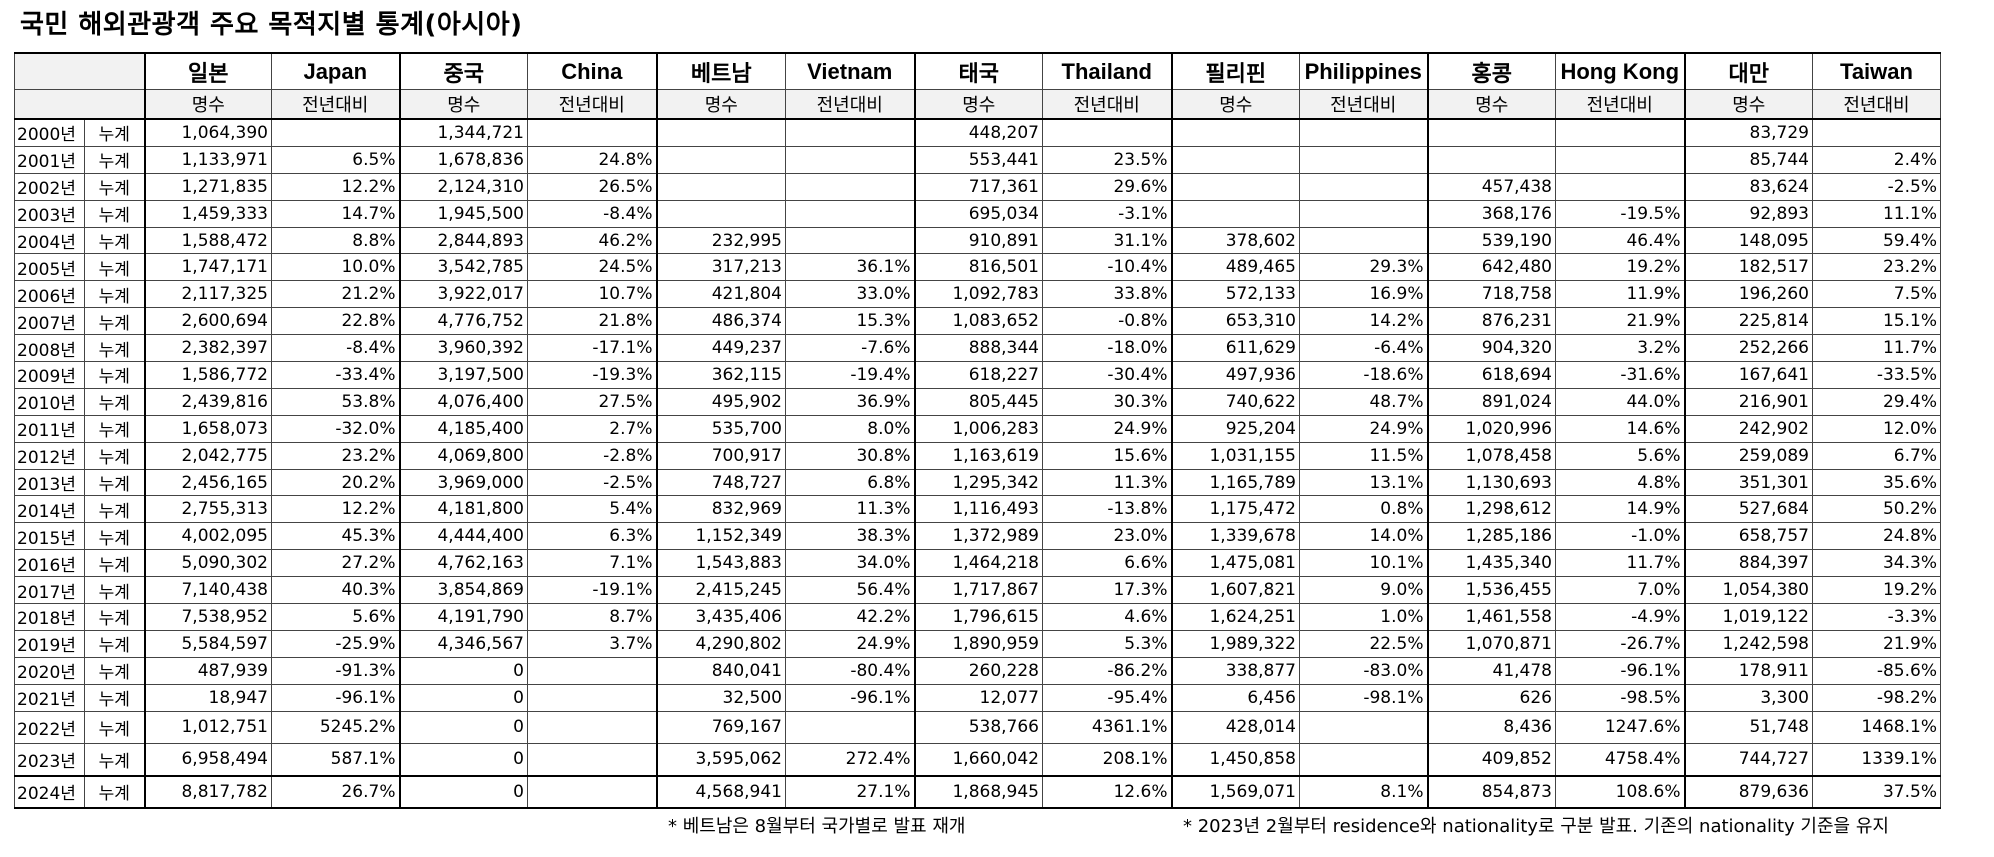 The width and height of the screenshot is (1994, 857). Describe the element at coordinates (1235, 482) in the screenshot. I see `cell-count: 1,165,789` at that location.